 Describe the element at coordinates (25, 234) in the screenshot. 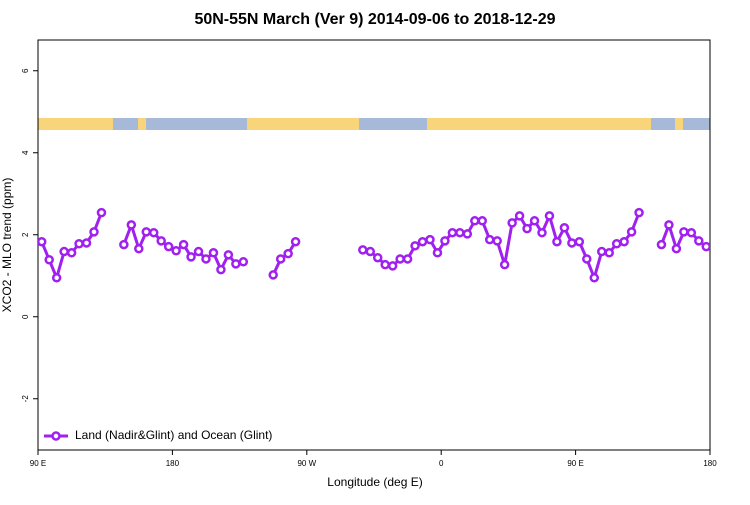

I see `y-tick-label: 2` at that location.